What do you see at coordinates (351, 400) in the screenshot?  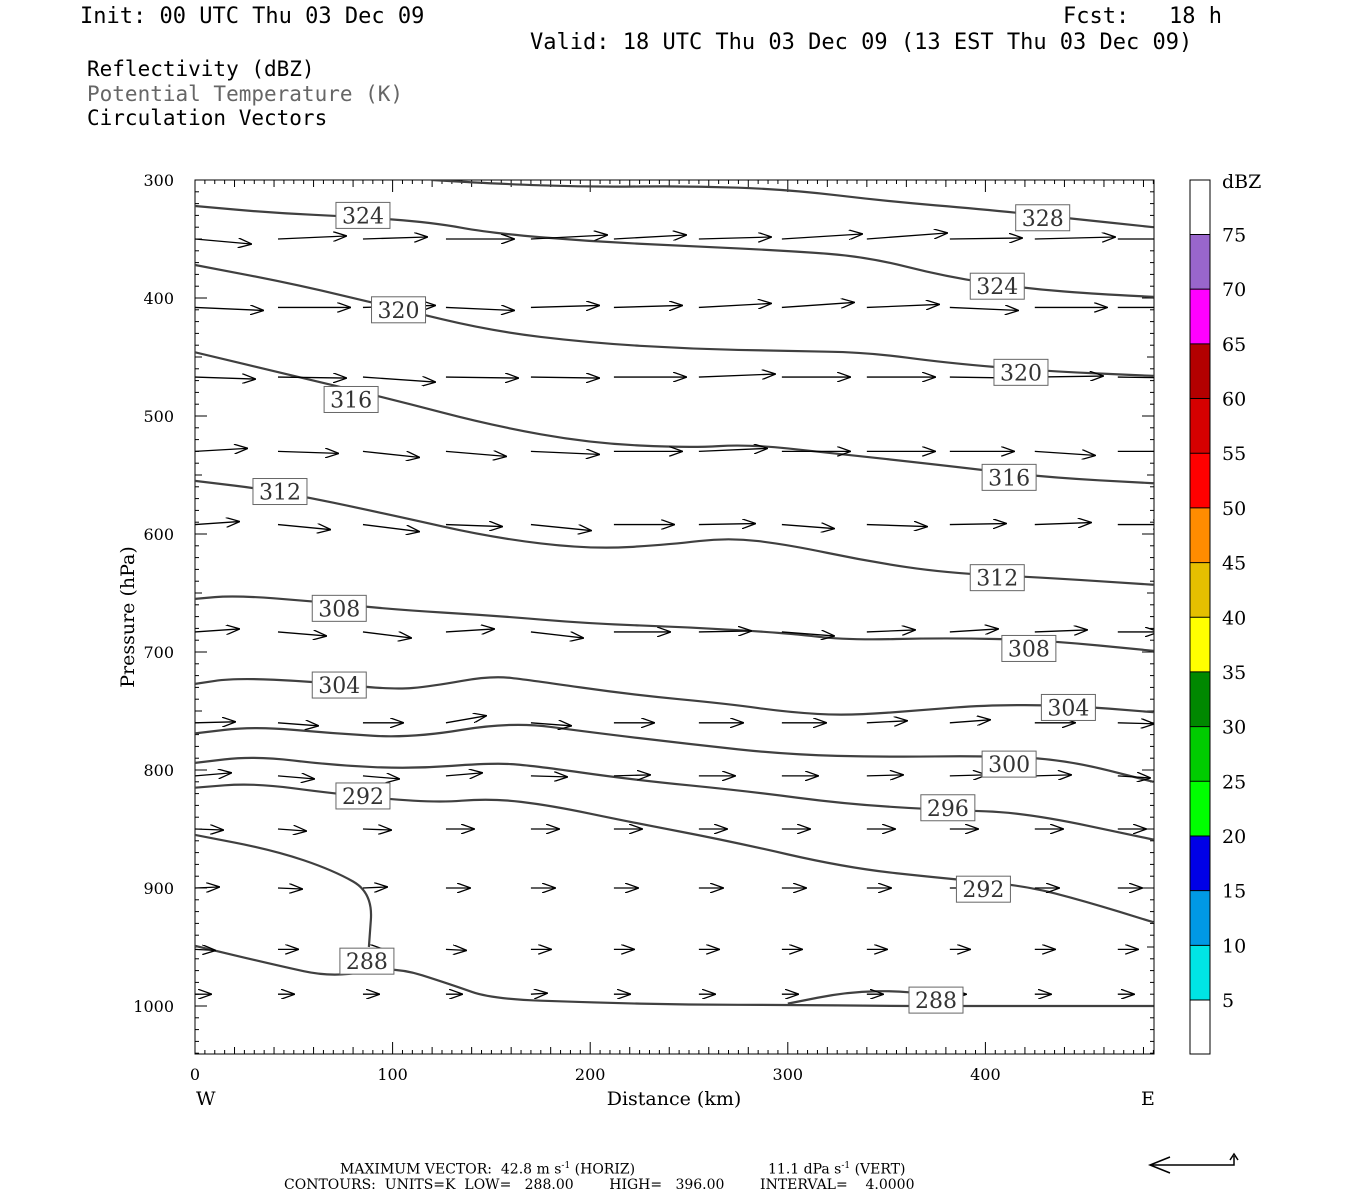 I see `contour-label: 316` at bounding box center [351, 400].